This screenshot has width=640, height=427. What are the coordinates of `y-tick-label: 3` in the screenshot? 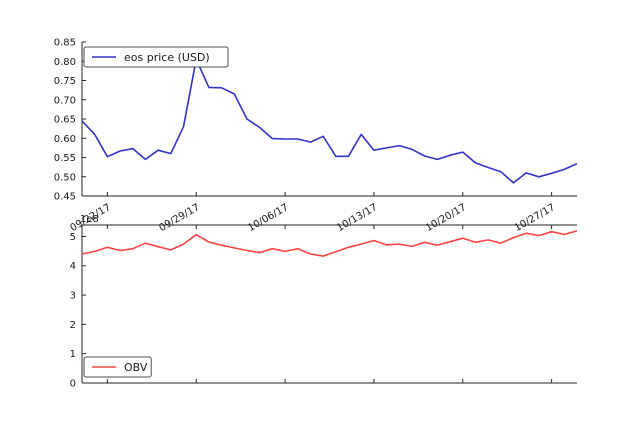 It's located at (73, 296).